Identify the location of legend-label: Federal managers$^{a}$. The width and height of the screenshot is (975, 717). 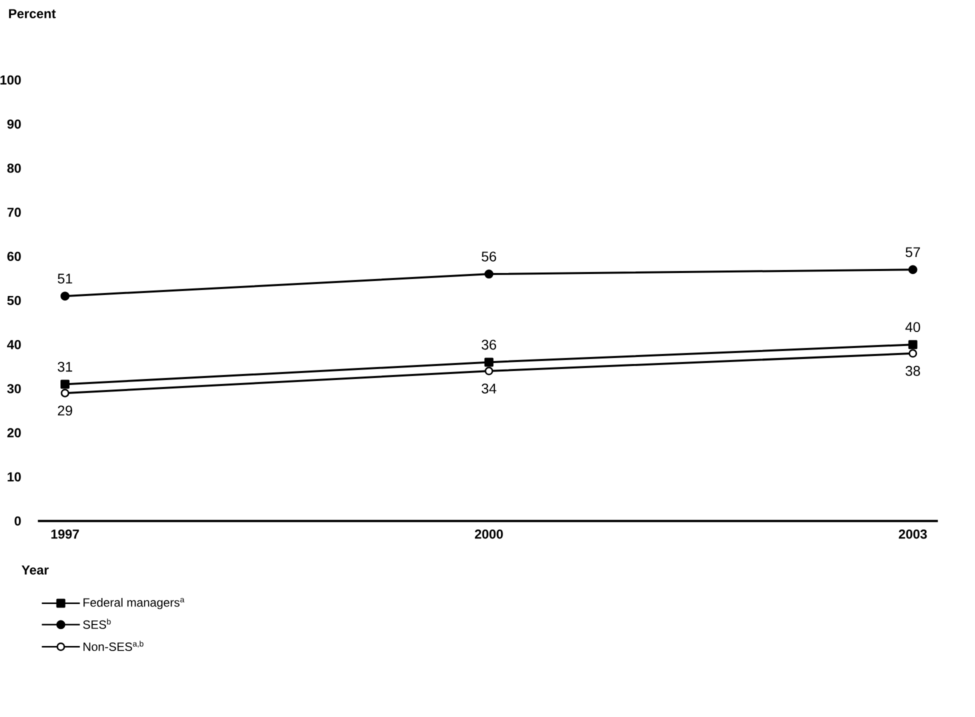
(134, 604).